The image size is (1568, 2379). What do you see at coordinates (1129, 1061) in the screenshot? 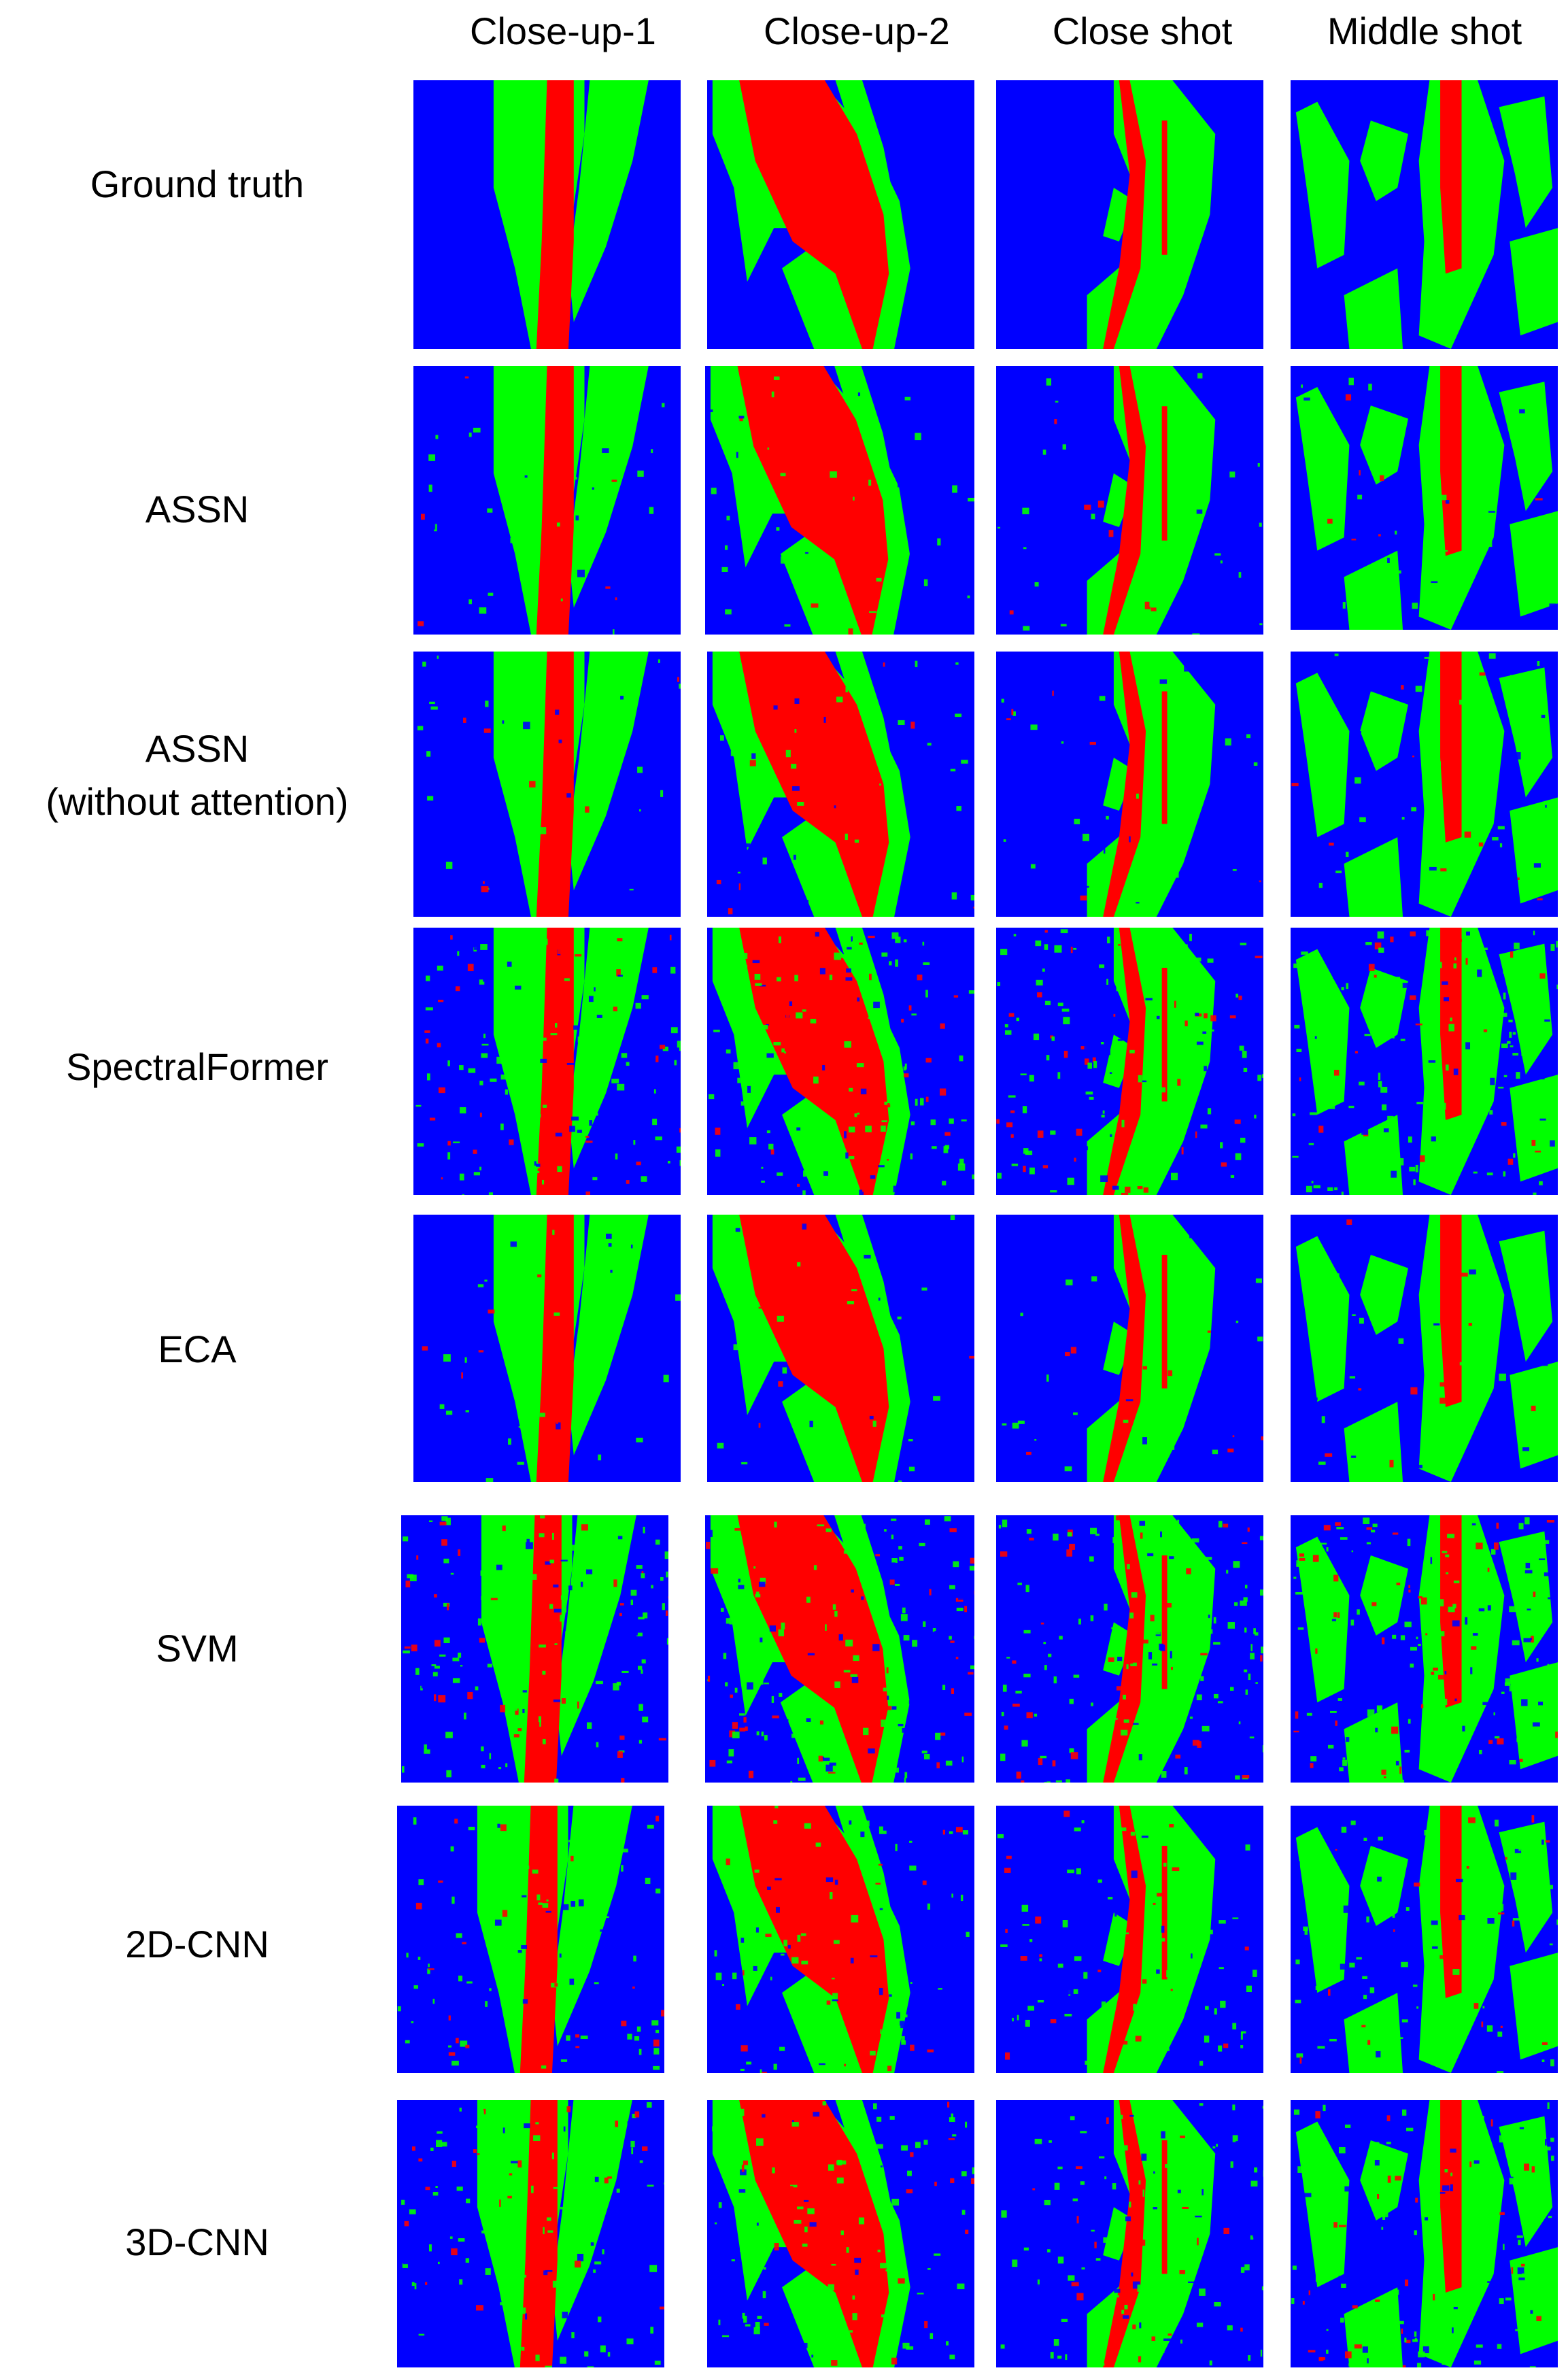
I see `segmentation-image-r4-c3` at bounding box center [1129, 1061].